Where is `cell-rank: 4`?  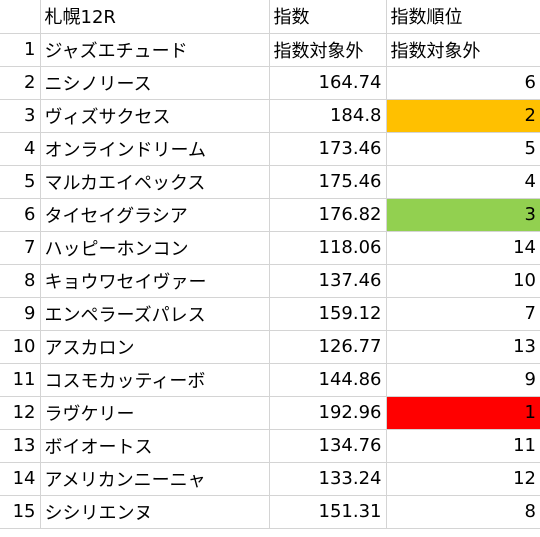
cell-rank: 4 is located at coordinates (462, 181).